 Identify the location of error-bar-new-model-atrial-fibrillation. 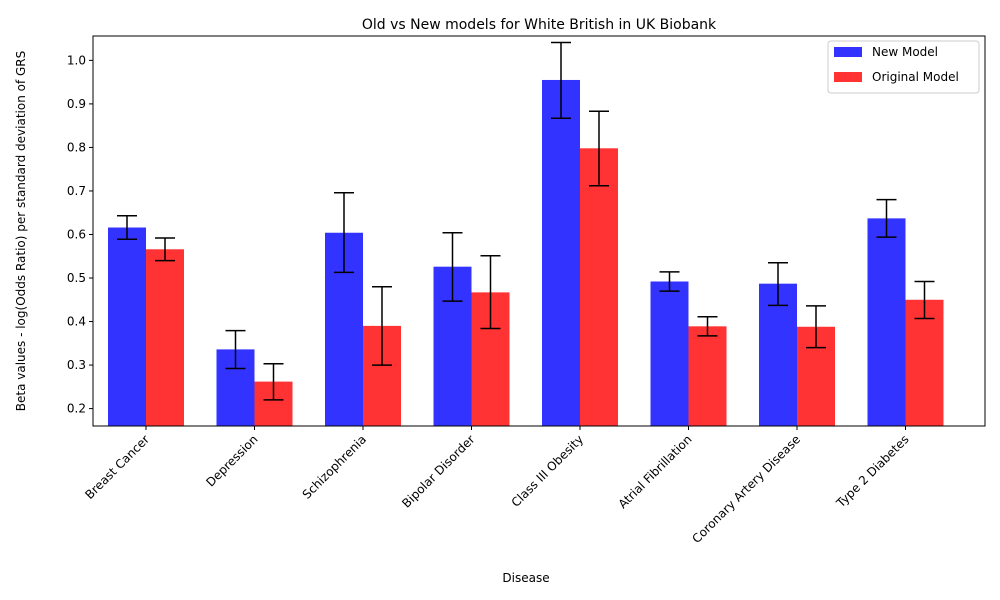
(669, 281).